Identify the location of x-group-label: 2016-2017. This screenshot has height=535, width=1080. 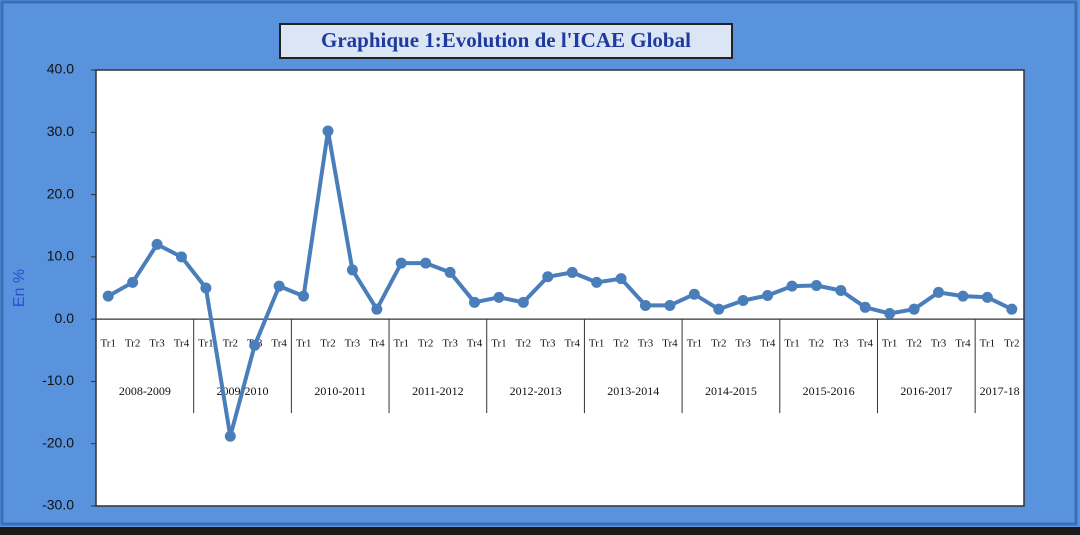
(926, 391).